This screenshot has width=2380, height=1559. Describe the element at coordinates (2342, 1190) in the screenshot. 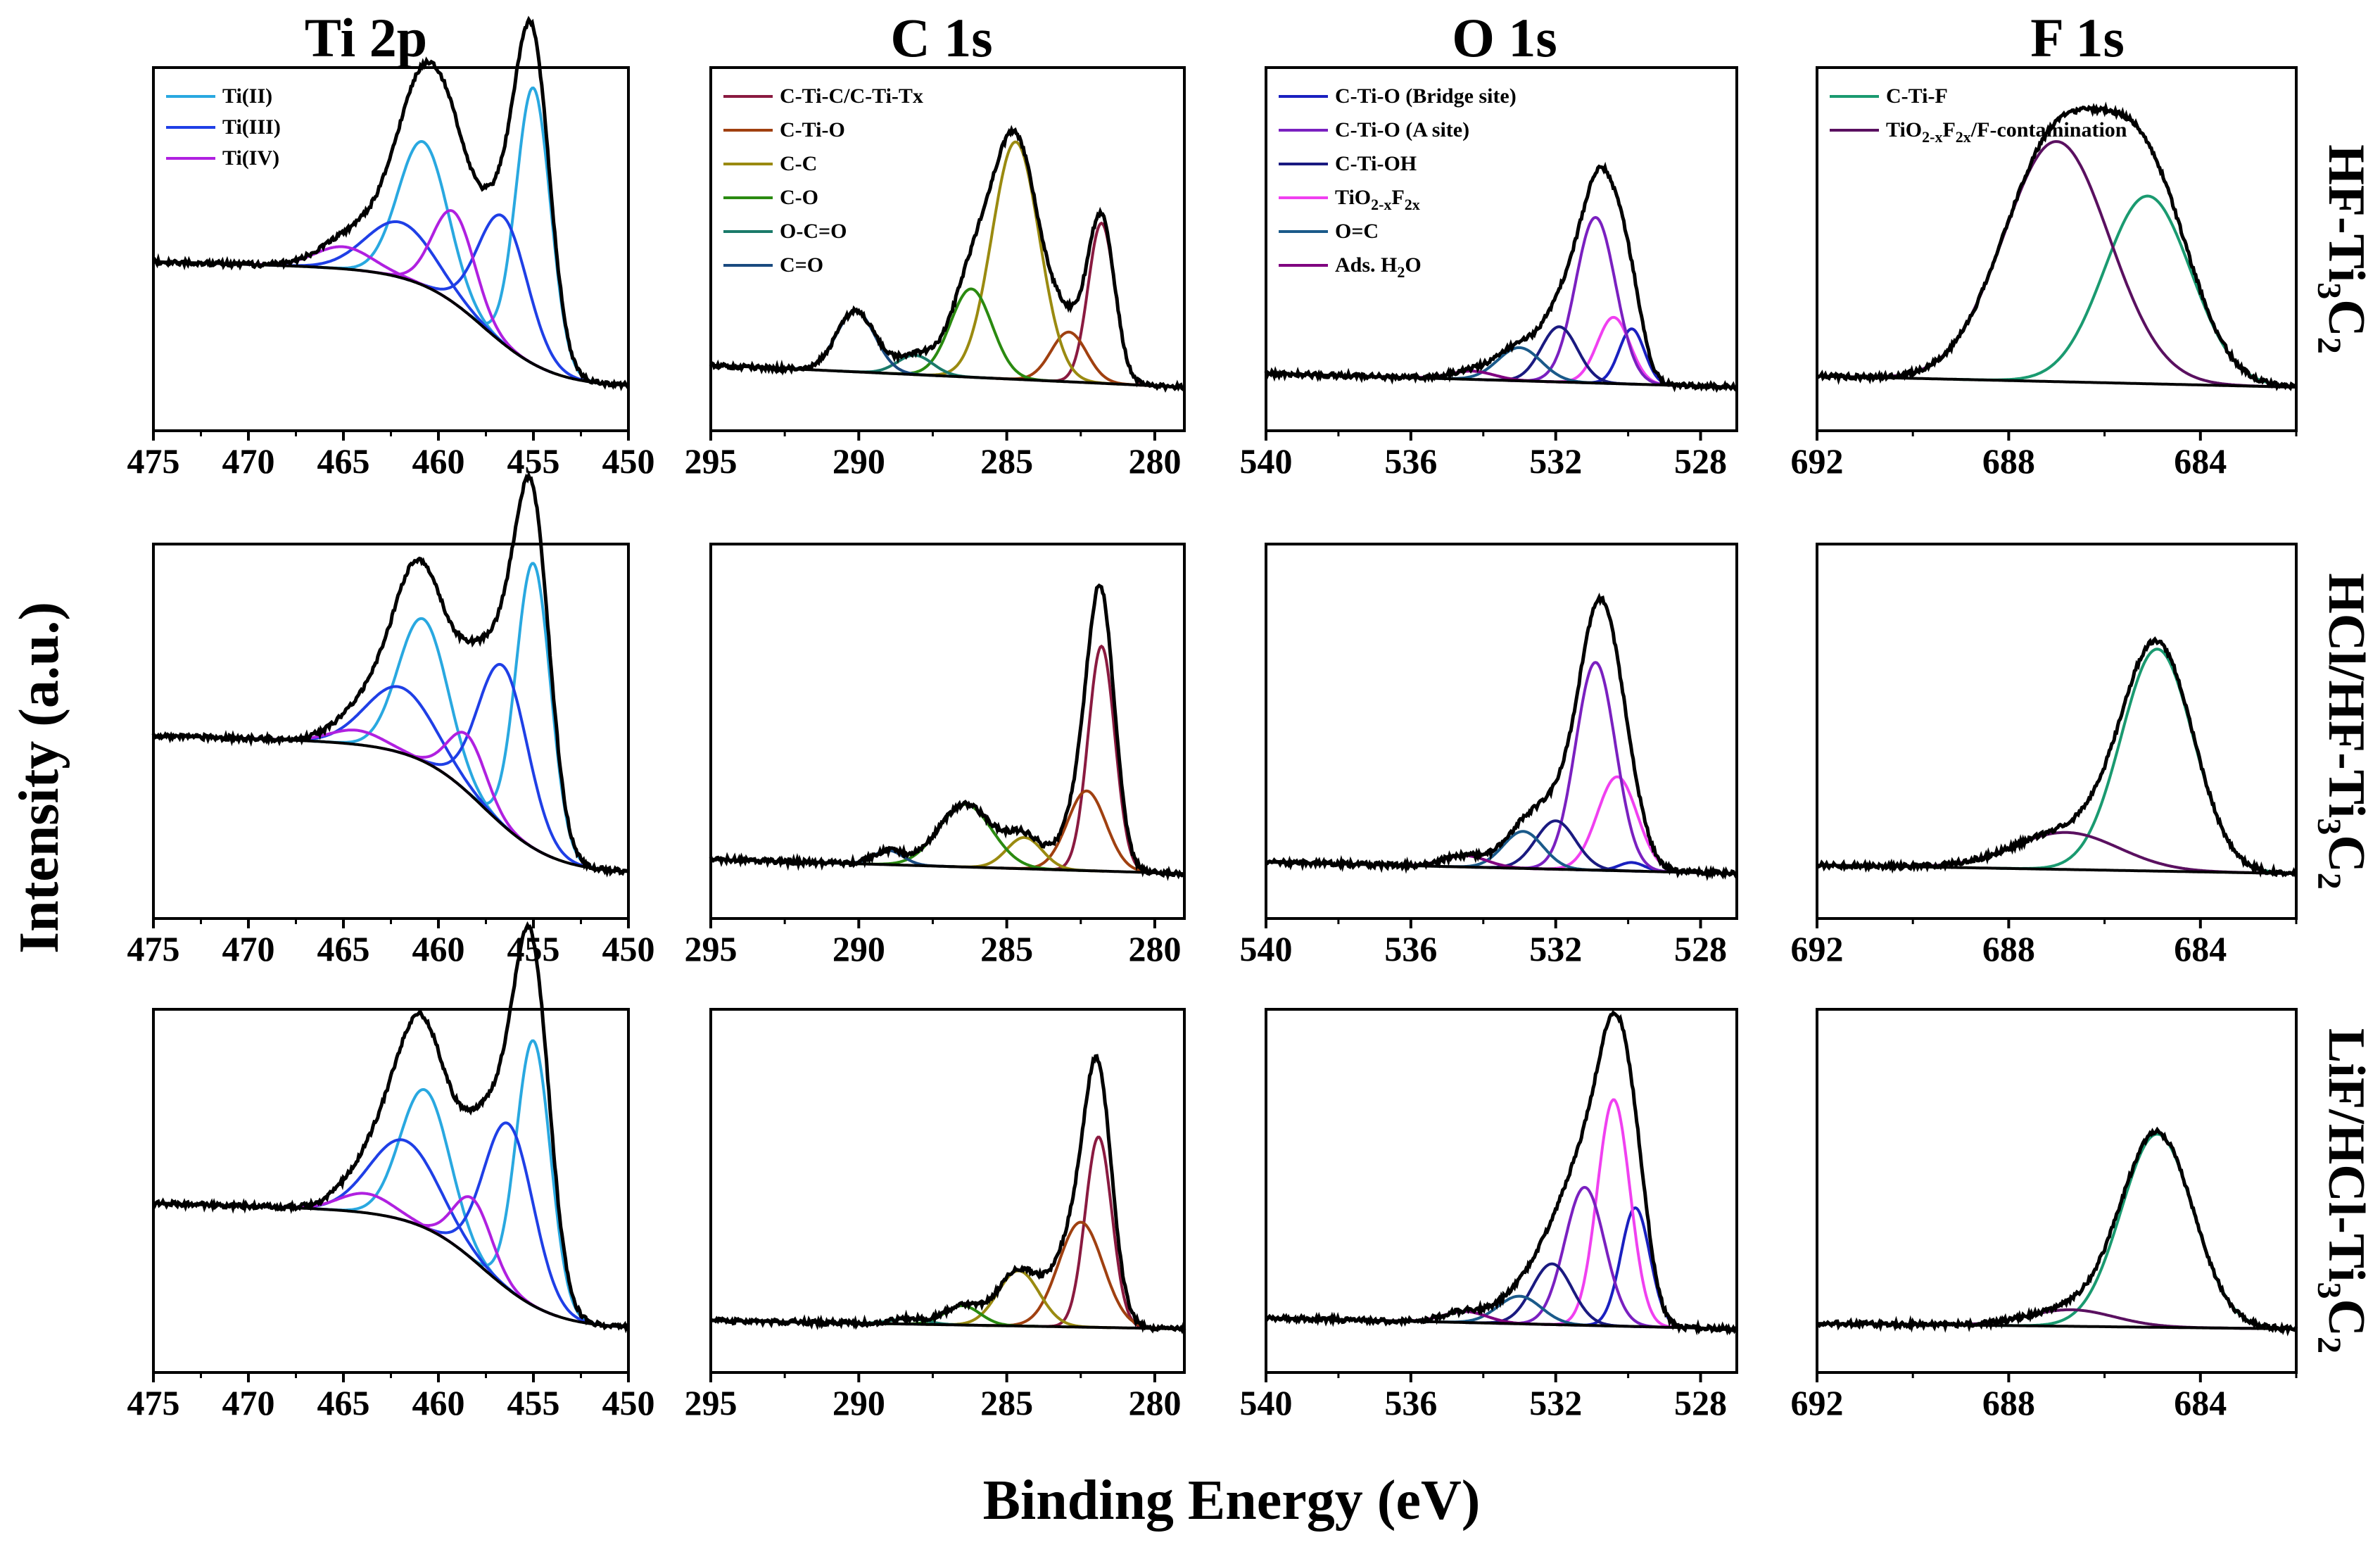

I see `row-label: LiF/HCl-Ti3C2` at that location.